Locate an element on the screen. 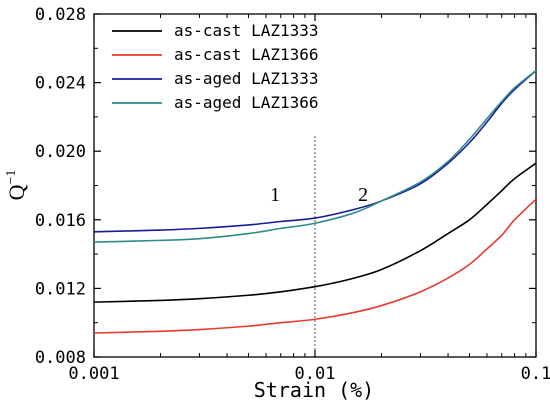 The height and width of the screenshot is (410, 550). legend-label-as-aged-laz1333: as-aged LAZ1333 is located at coordinates (246, 78).